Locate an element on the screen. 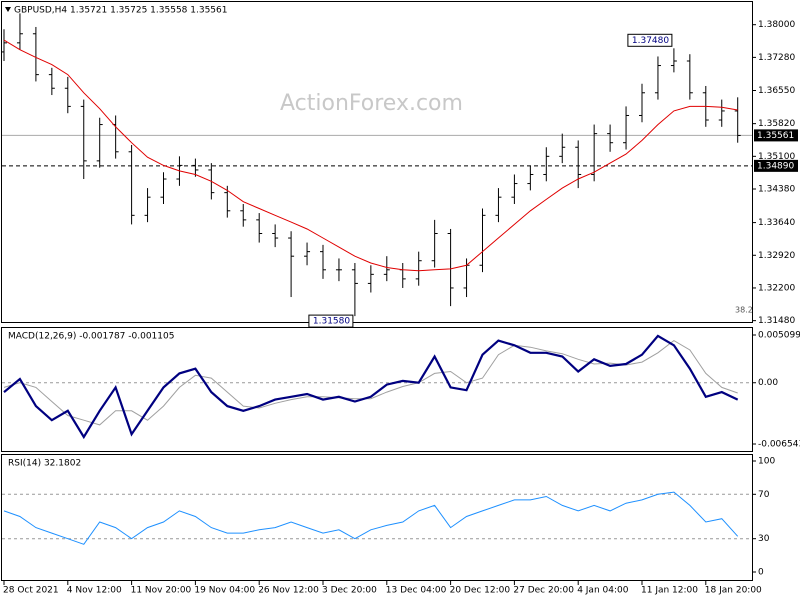 The height and width of the screenshot is (600, 800). current-label: 1.35561 is located at coordinates (775, 136).